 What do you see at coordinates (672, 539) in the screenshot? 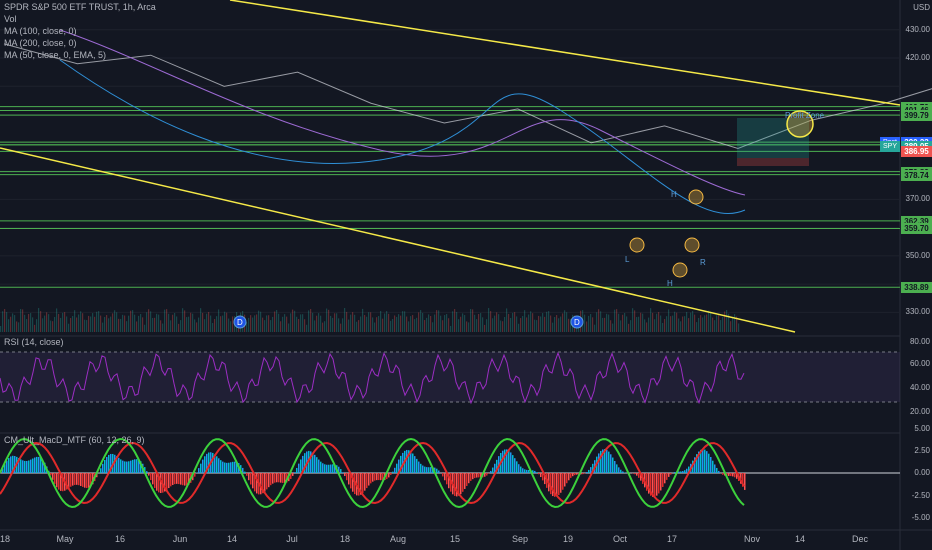
I see `time-tick-label: 17` at bounding box center [672, 539].